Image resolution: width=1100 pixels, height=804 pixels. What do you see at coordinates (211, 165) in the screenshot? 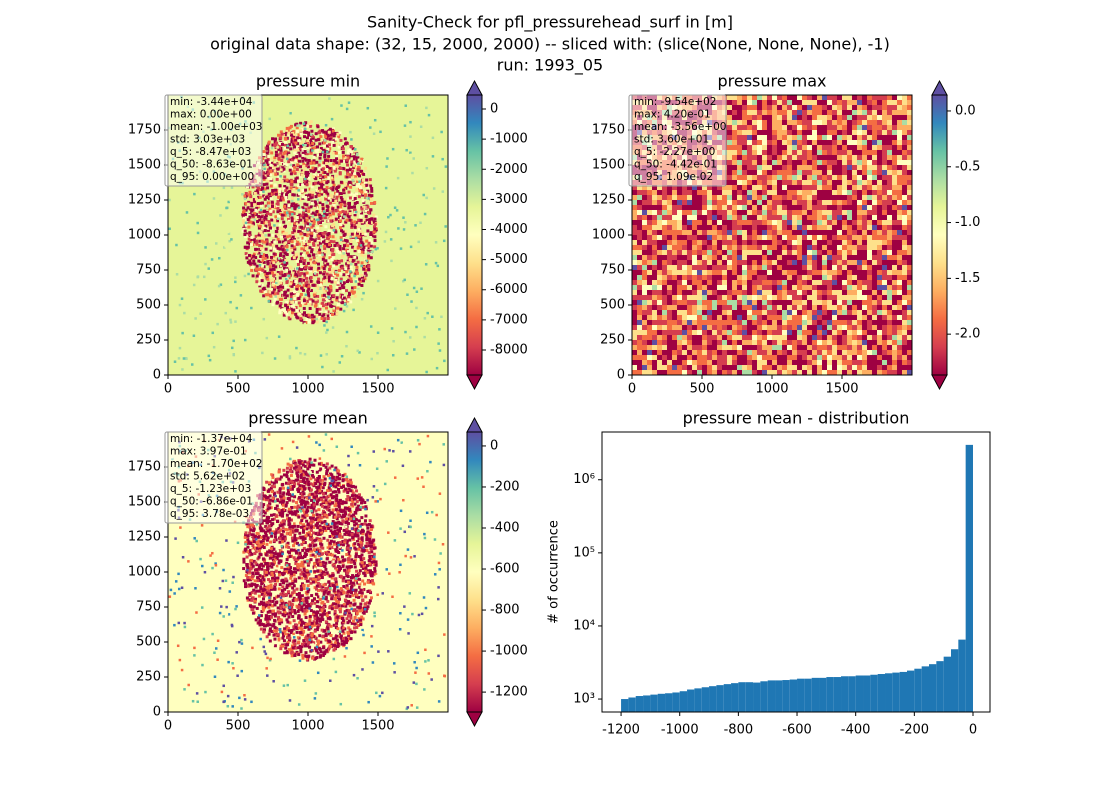
I see `stats-text: q_50: -8.63e-01` at bounding box center [211, 165].